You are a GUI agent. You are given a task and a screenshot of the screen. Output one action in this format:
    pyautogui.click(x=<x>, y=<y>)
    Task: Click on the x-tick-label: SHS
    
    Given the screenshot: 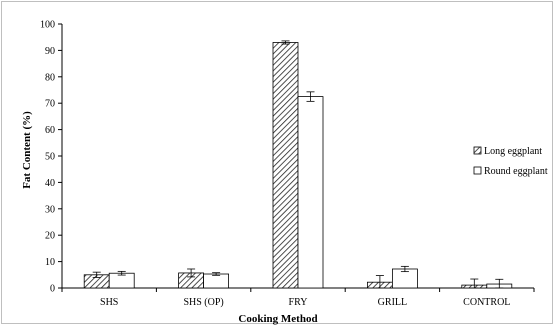 What is the action you would take?
    pyautogui.click(x=109, y=302)
    